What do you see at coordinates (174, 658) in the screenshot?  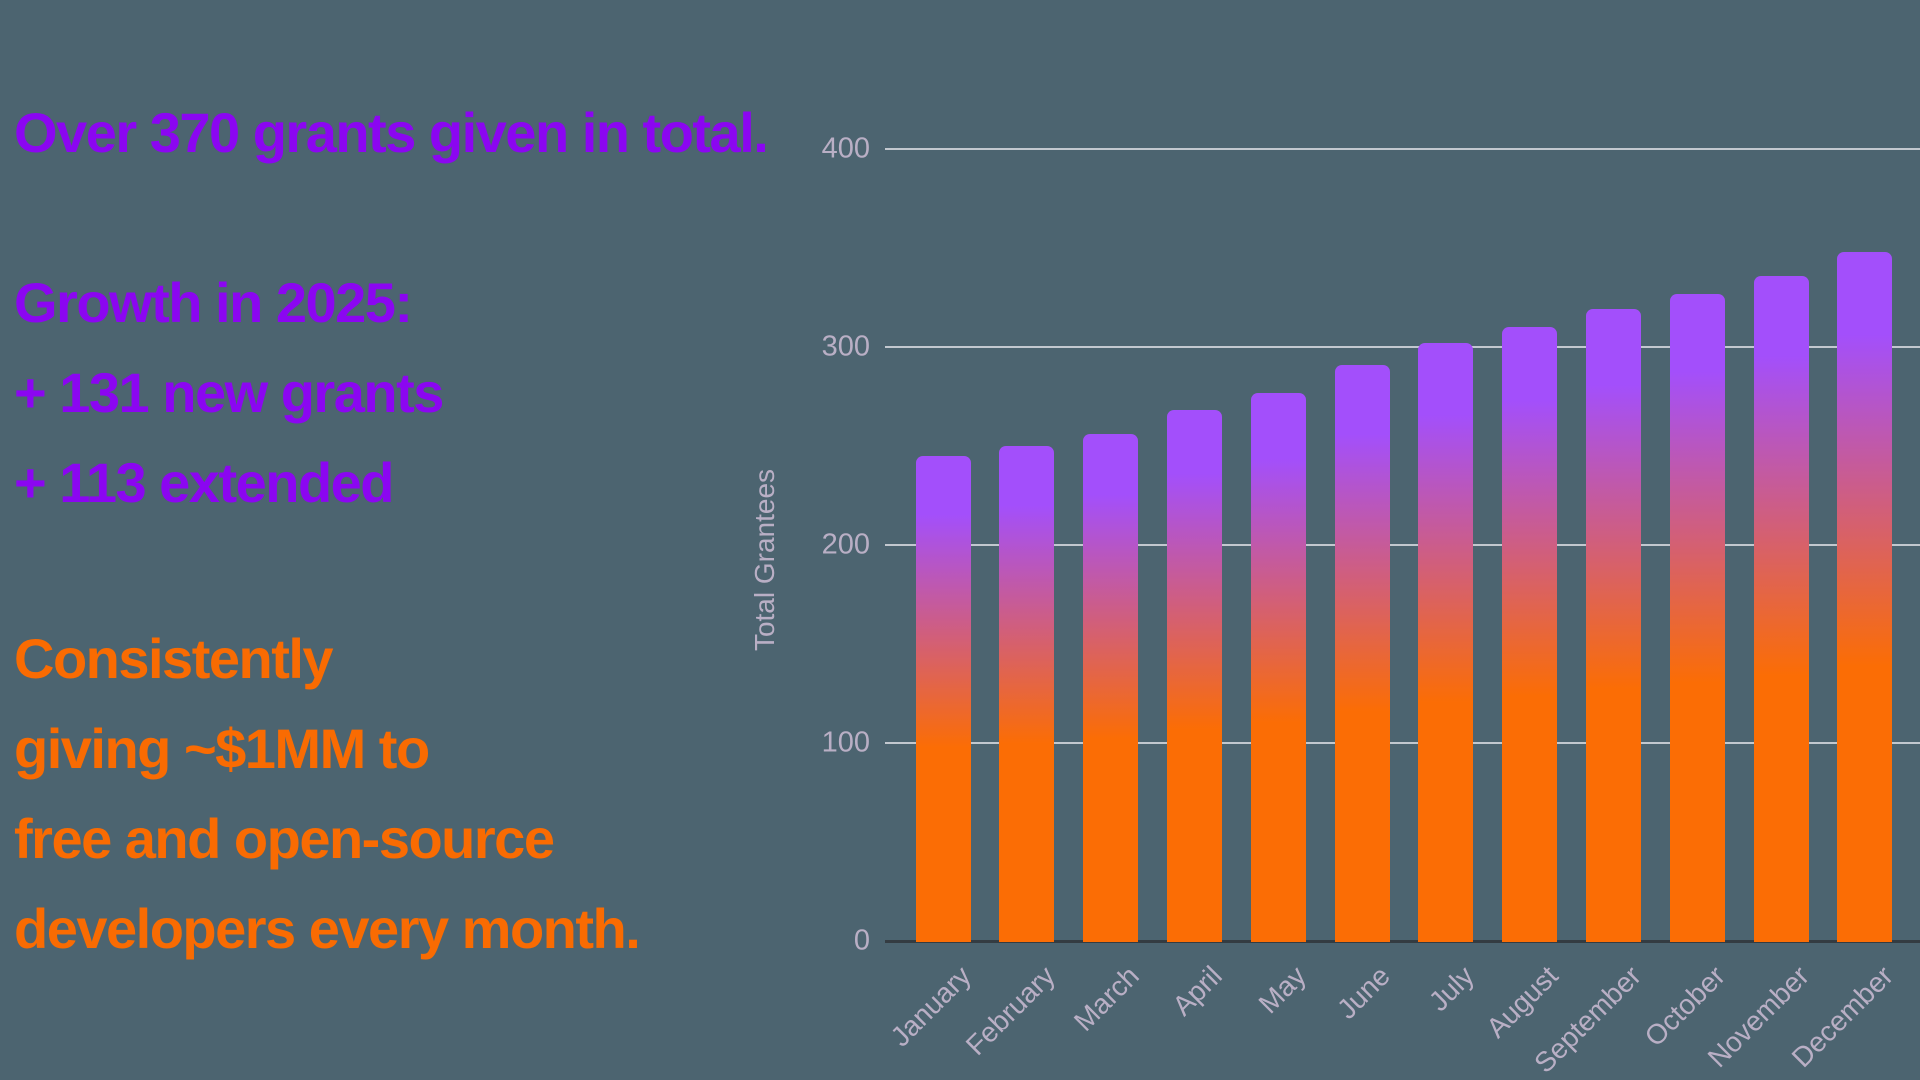 I see `giving-line-1: Consistently` at bounding box center [174, 658].